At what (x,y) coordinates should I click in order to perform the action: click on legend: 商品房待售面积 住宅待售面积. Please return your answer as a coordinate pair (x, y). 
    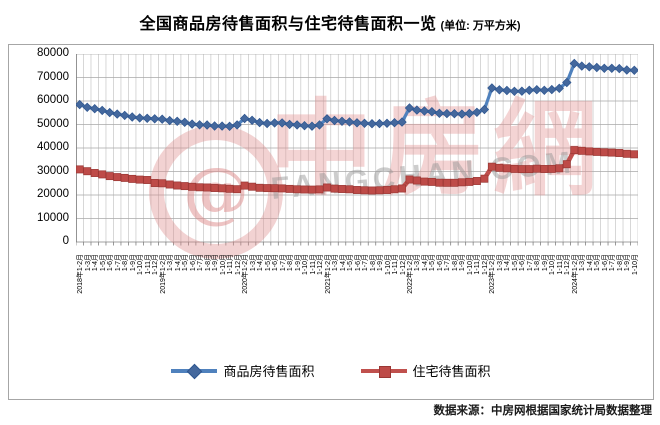
    Looking at the image, I should click on (331, 370).